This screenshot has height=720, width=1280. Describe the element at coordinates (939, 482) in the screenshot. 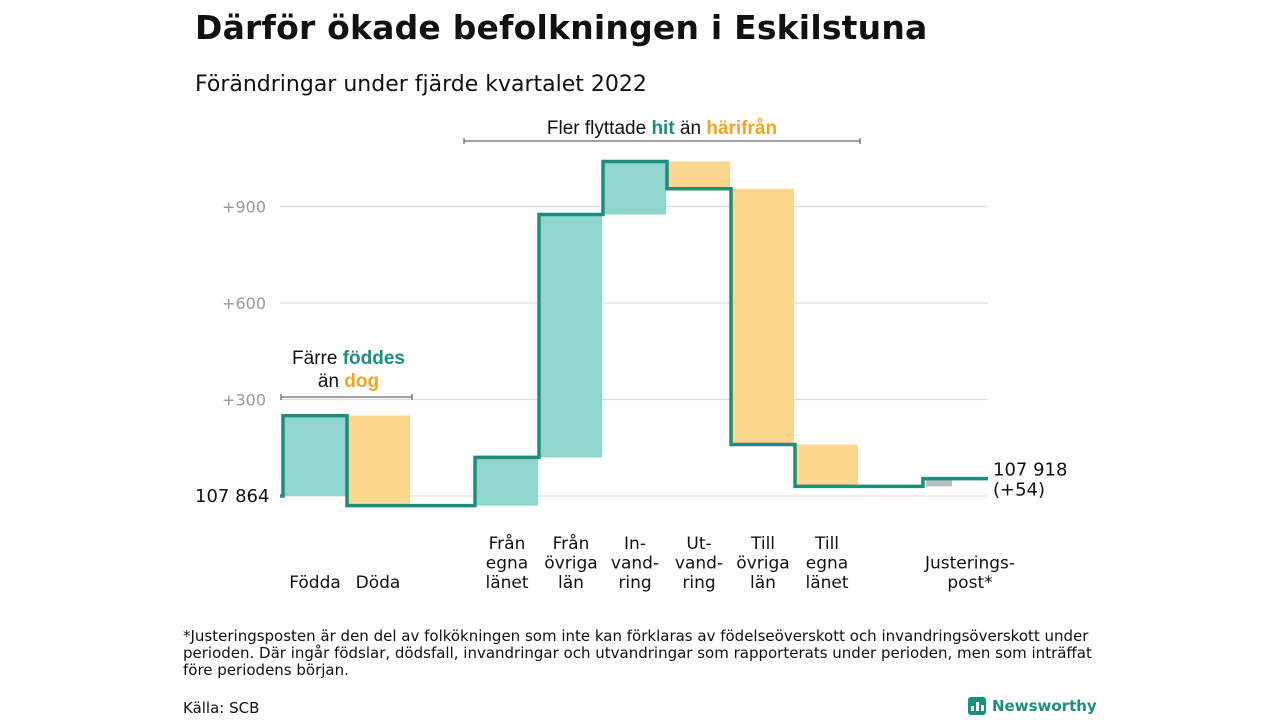

I see `adjustment-bar` at that location.